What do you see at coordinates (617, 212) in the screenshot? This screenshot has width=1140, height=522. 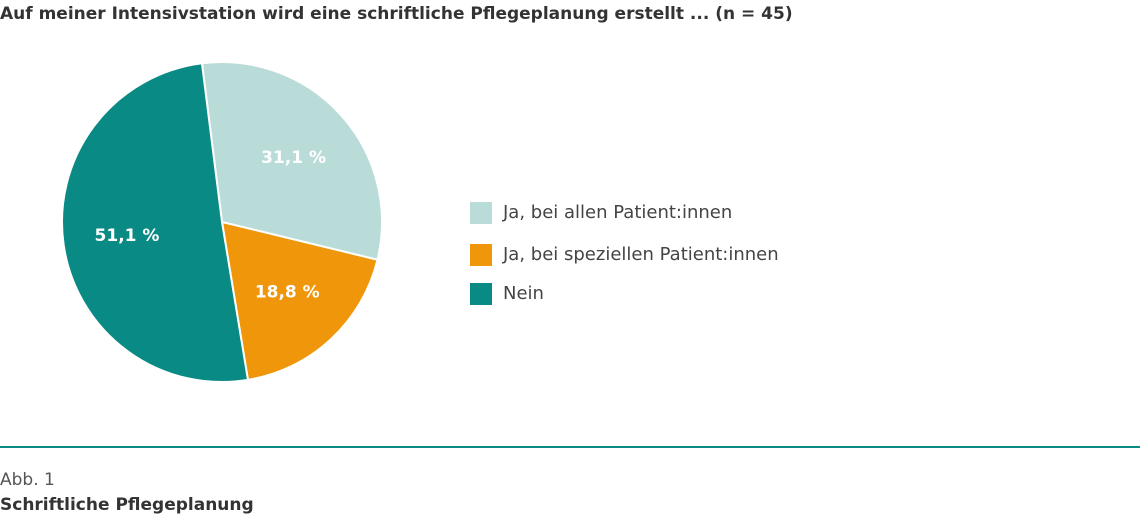 I see `legend-label: Ja, bei allen Patient:innen` at bounding box center [617, 212].